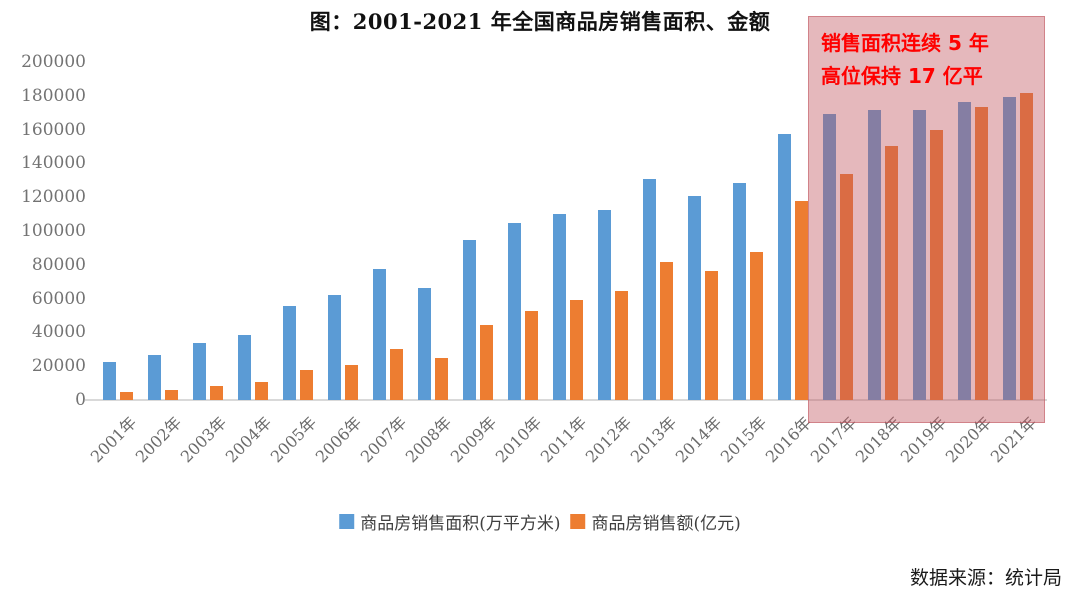 Image resolution: width=1080 pixels, height=602 pixels. Describe the element at coordinates (80, 400) in the screenshot. I see `y-tick-label: 0` at that location.